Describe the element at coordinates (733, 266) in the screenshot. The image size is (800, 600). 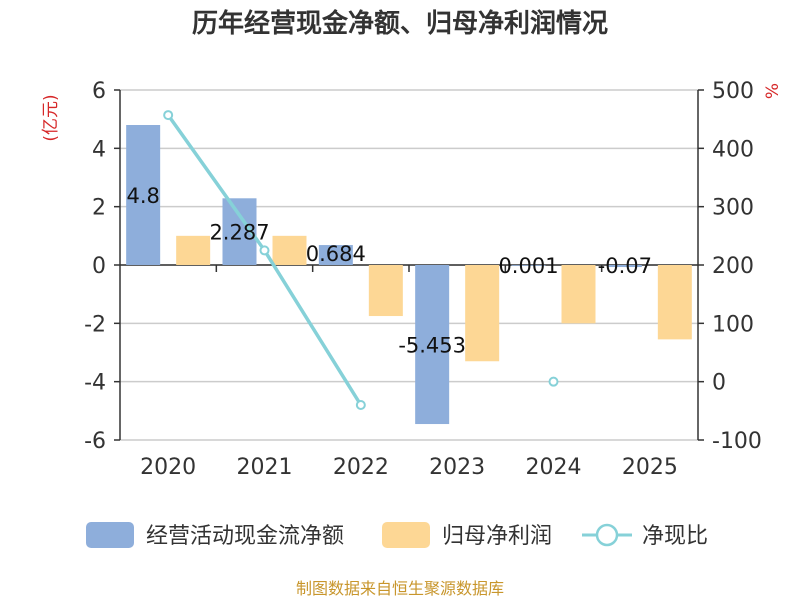
I see `right-tick-label: 200` at that location.